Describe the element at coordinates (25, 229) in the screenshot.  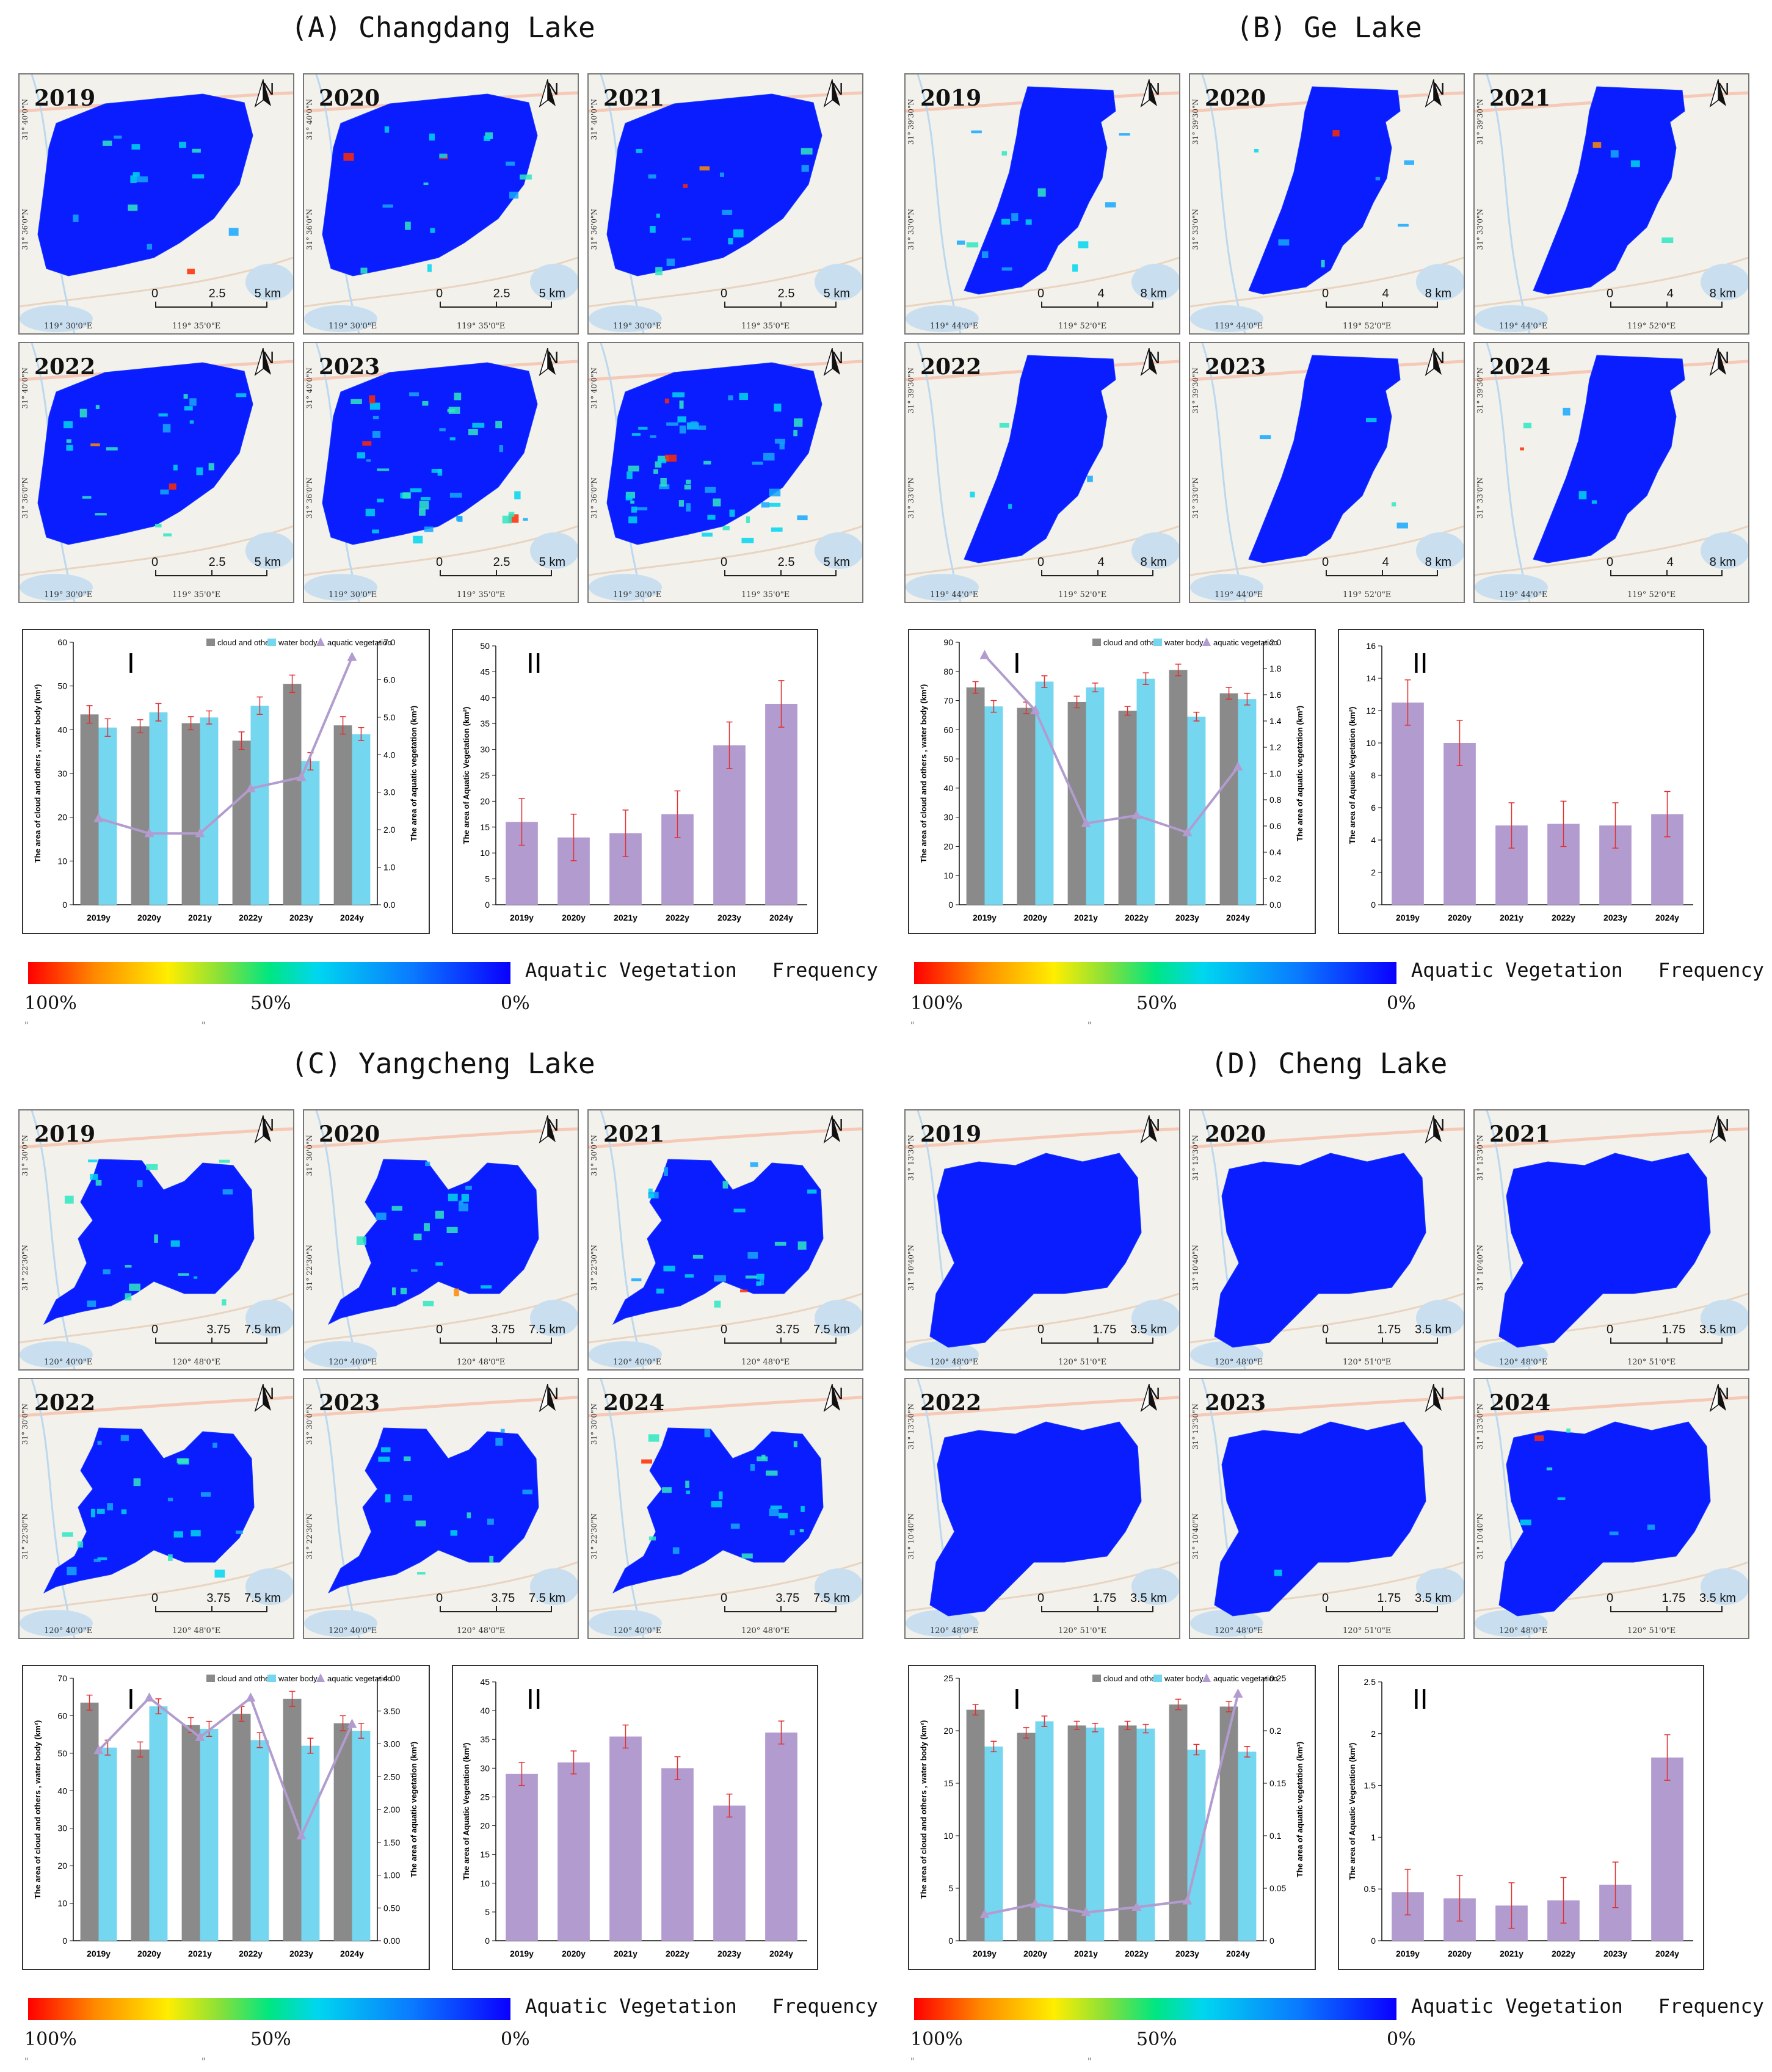
I see `latitude-label: 31° 36'0"N` at that location.